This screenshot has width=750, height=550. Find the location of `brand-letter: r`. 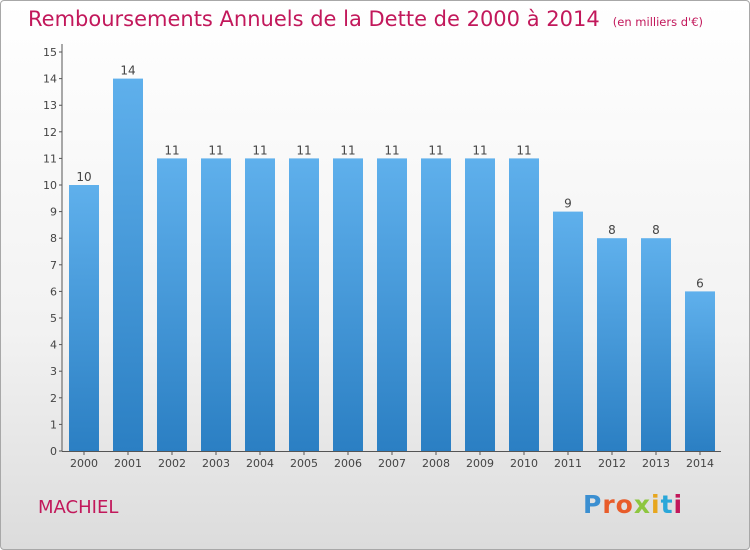

brand-letter: r is located at coordinates (609, 504).